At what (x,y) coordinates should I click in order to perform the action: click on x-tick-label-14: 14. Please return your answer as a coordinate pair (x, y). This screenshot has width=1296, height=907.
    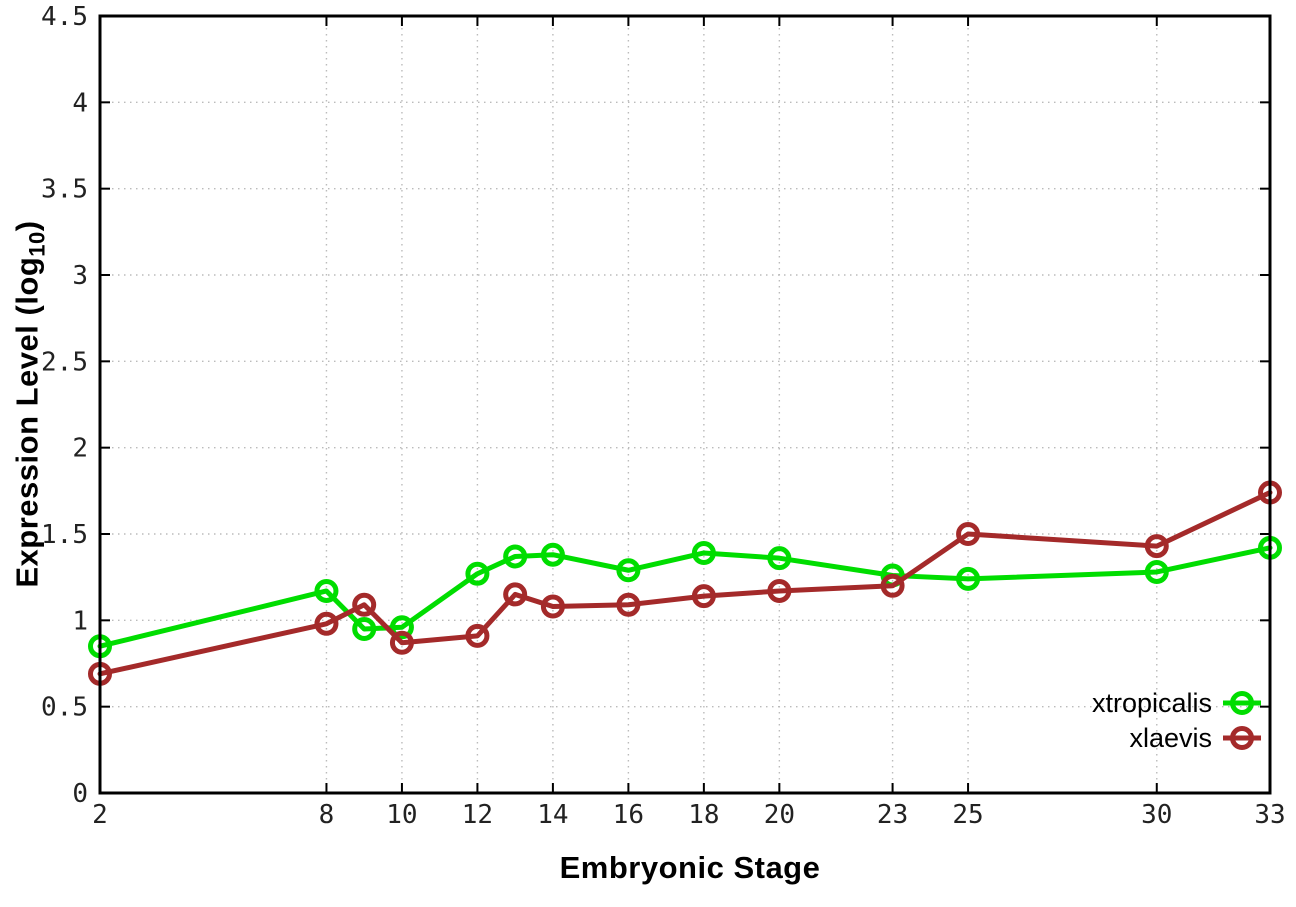
    Looking at the image, I should click on (552, 815).